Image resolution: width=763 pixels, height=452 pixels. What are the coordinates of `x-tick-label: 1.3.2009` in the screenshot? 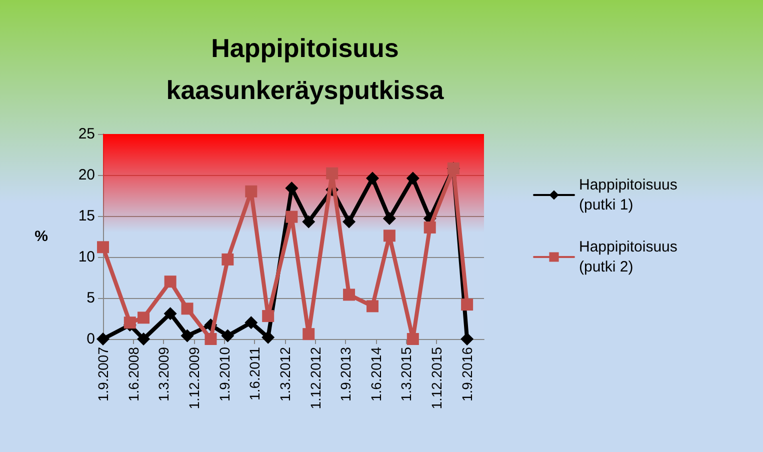 It's located at (164, 374).